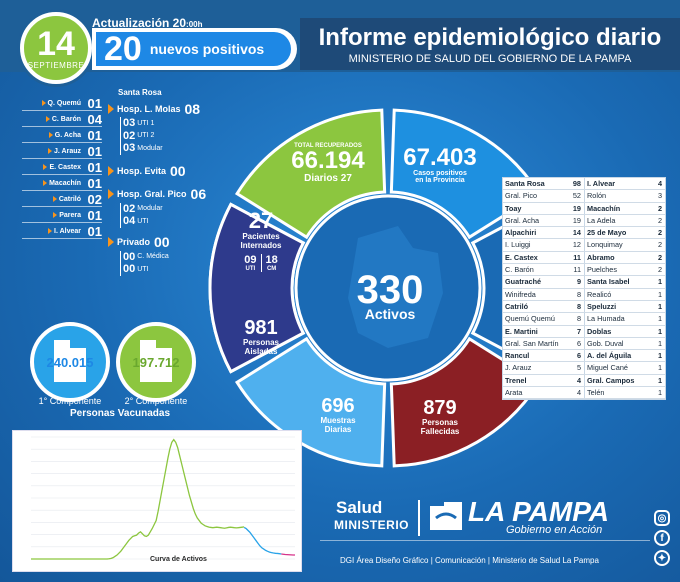 The image size is (680, 582). Describe the element at coordinates (207, 49) in the screenshot. I see `new-positives-label: nuevos positivos` at that location.